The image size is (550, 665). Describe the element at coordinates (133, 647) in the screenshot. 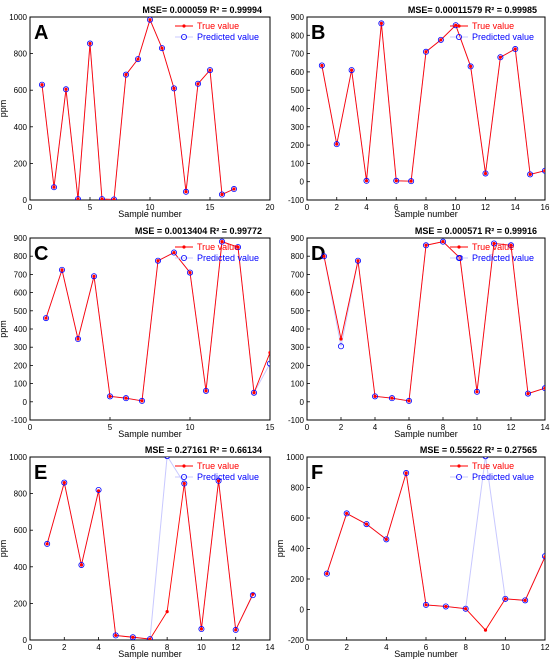

I see `x-tick-label: 6` at that location.